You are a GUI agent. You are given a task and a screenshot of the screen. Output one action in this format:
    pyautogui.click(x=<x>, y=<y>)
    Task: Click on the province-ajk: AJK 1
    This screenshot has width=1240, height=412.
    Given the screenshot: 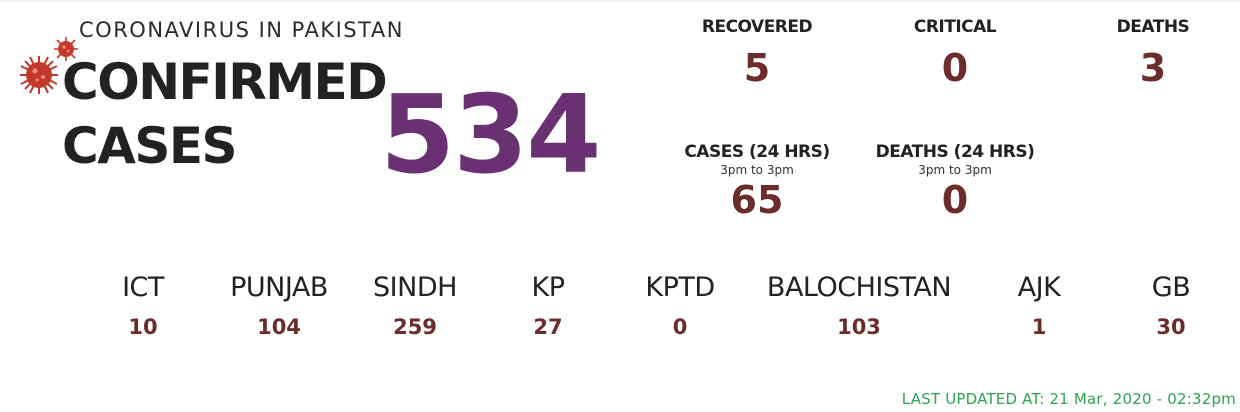 What is the action you would take?
    pyautogui.click(x=1039, y=305)
    